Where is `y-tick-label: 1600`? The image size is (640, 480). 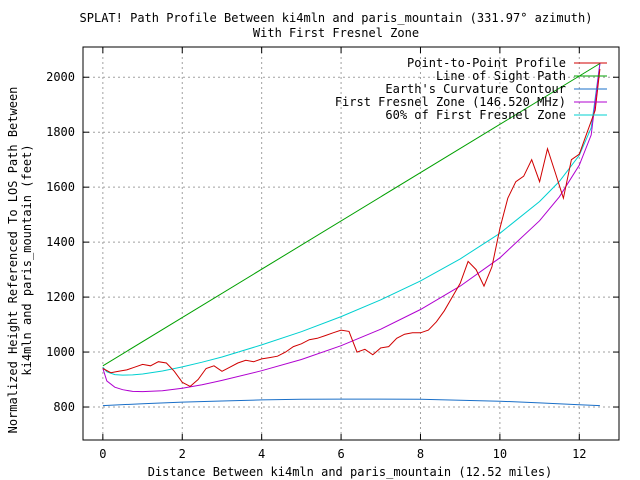
y-tick-label: 1600 is located at coordinates (60, 187).